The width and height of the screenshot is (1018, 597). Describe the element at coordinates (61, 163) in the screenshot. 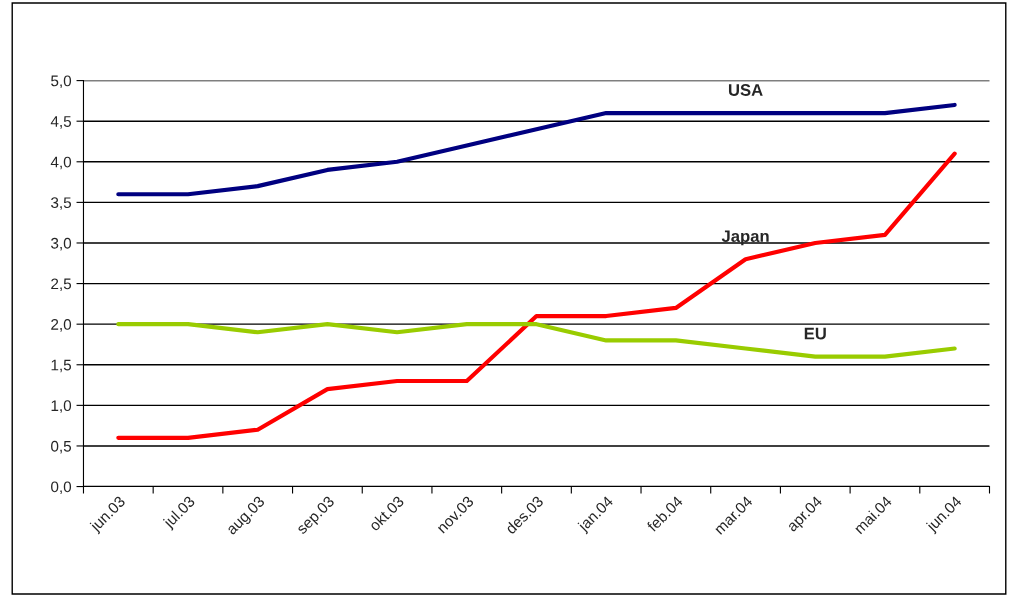

I see `y-tick-label: 4,0` at that location.